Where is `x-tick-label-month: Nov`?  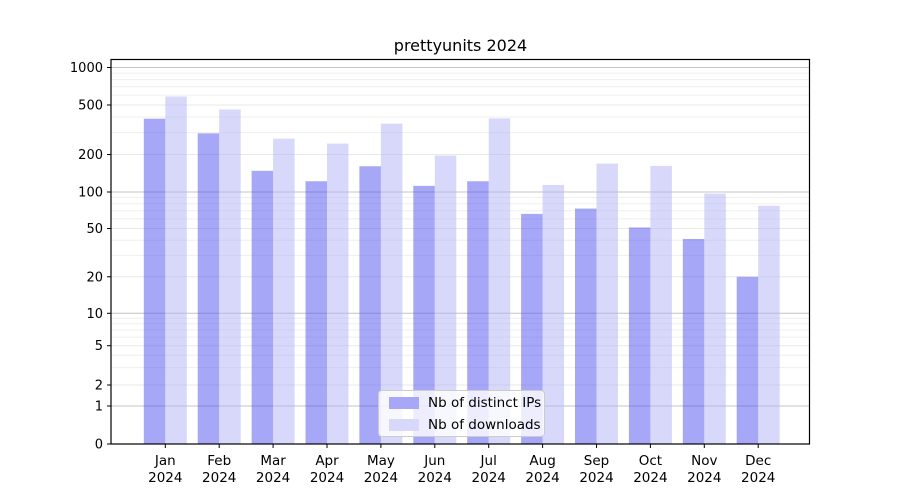
x-tick-label-month: Nov is located at coordinates (704, 461).